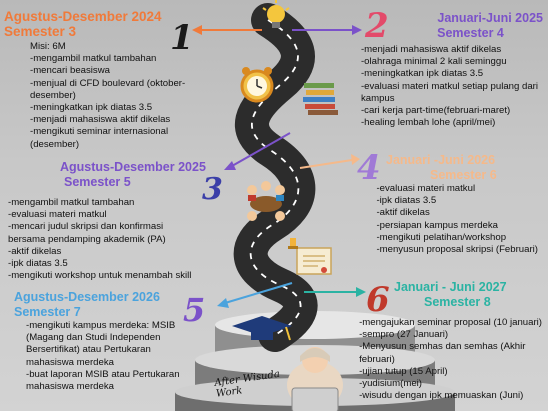  I want to click on list-item: -yudisium(mei), so click(390, 384).